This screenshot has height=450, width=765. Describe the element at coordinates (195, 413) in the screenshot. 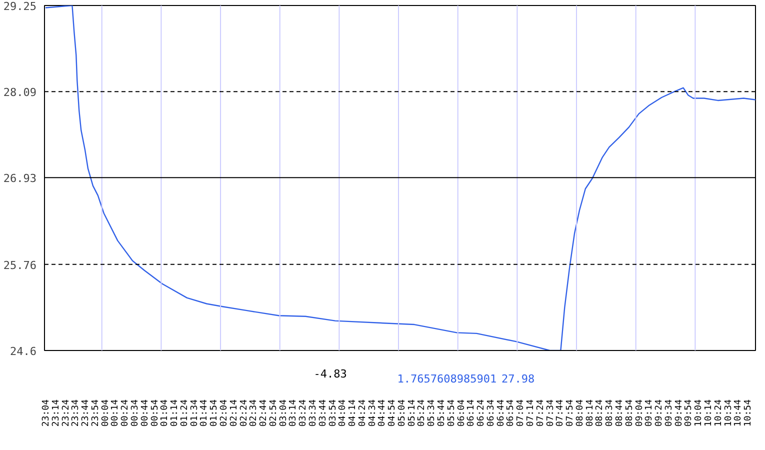

I see `x-tick-label: 01:34` at that location.